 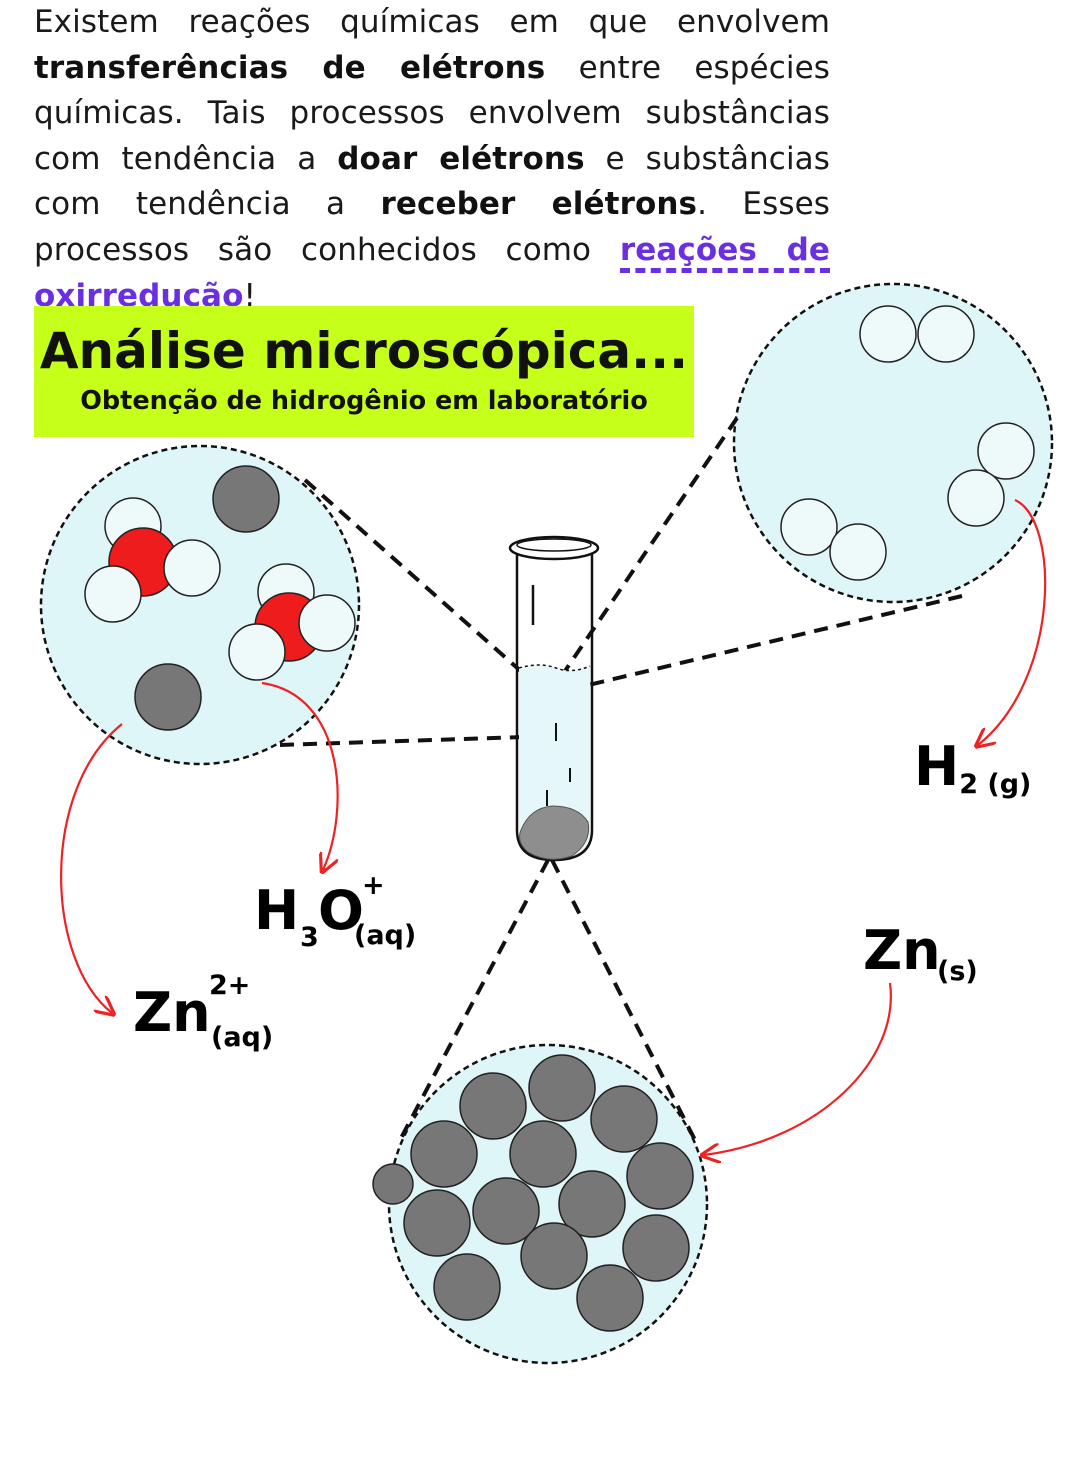 I want to click on zinc-piece, so click(x=554, y=832).